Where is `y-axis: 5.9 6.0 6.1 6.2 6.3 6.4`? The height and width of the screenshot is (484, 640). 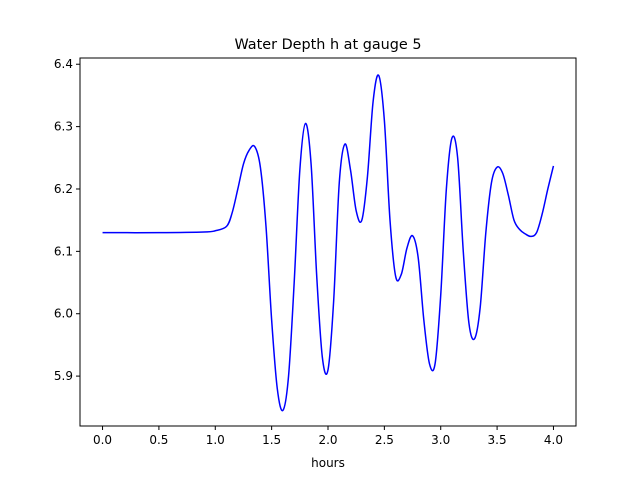
y-axis: 5.9 6.0 6.1 6.2 6.3 6.4 is located at coordinates (67, 220).